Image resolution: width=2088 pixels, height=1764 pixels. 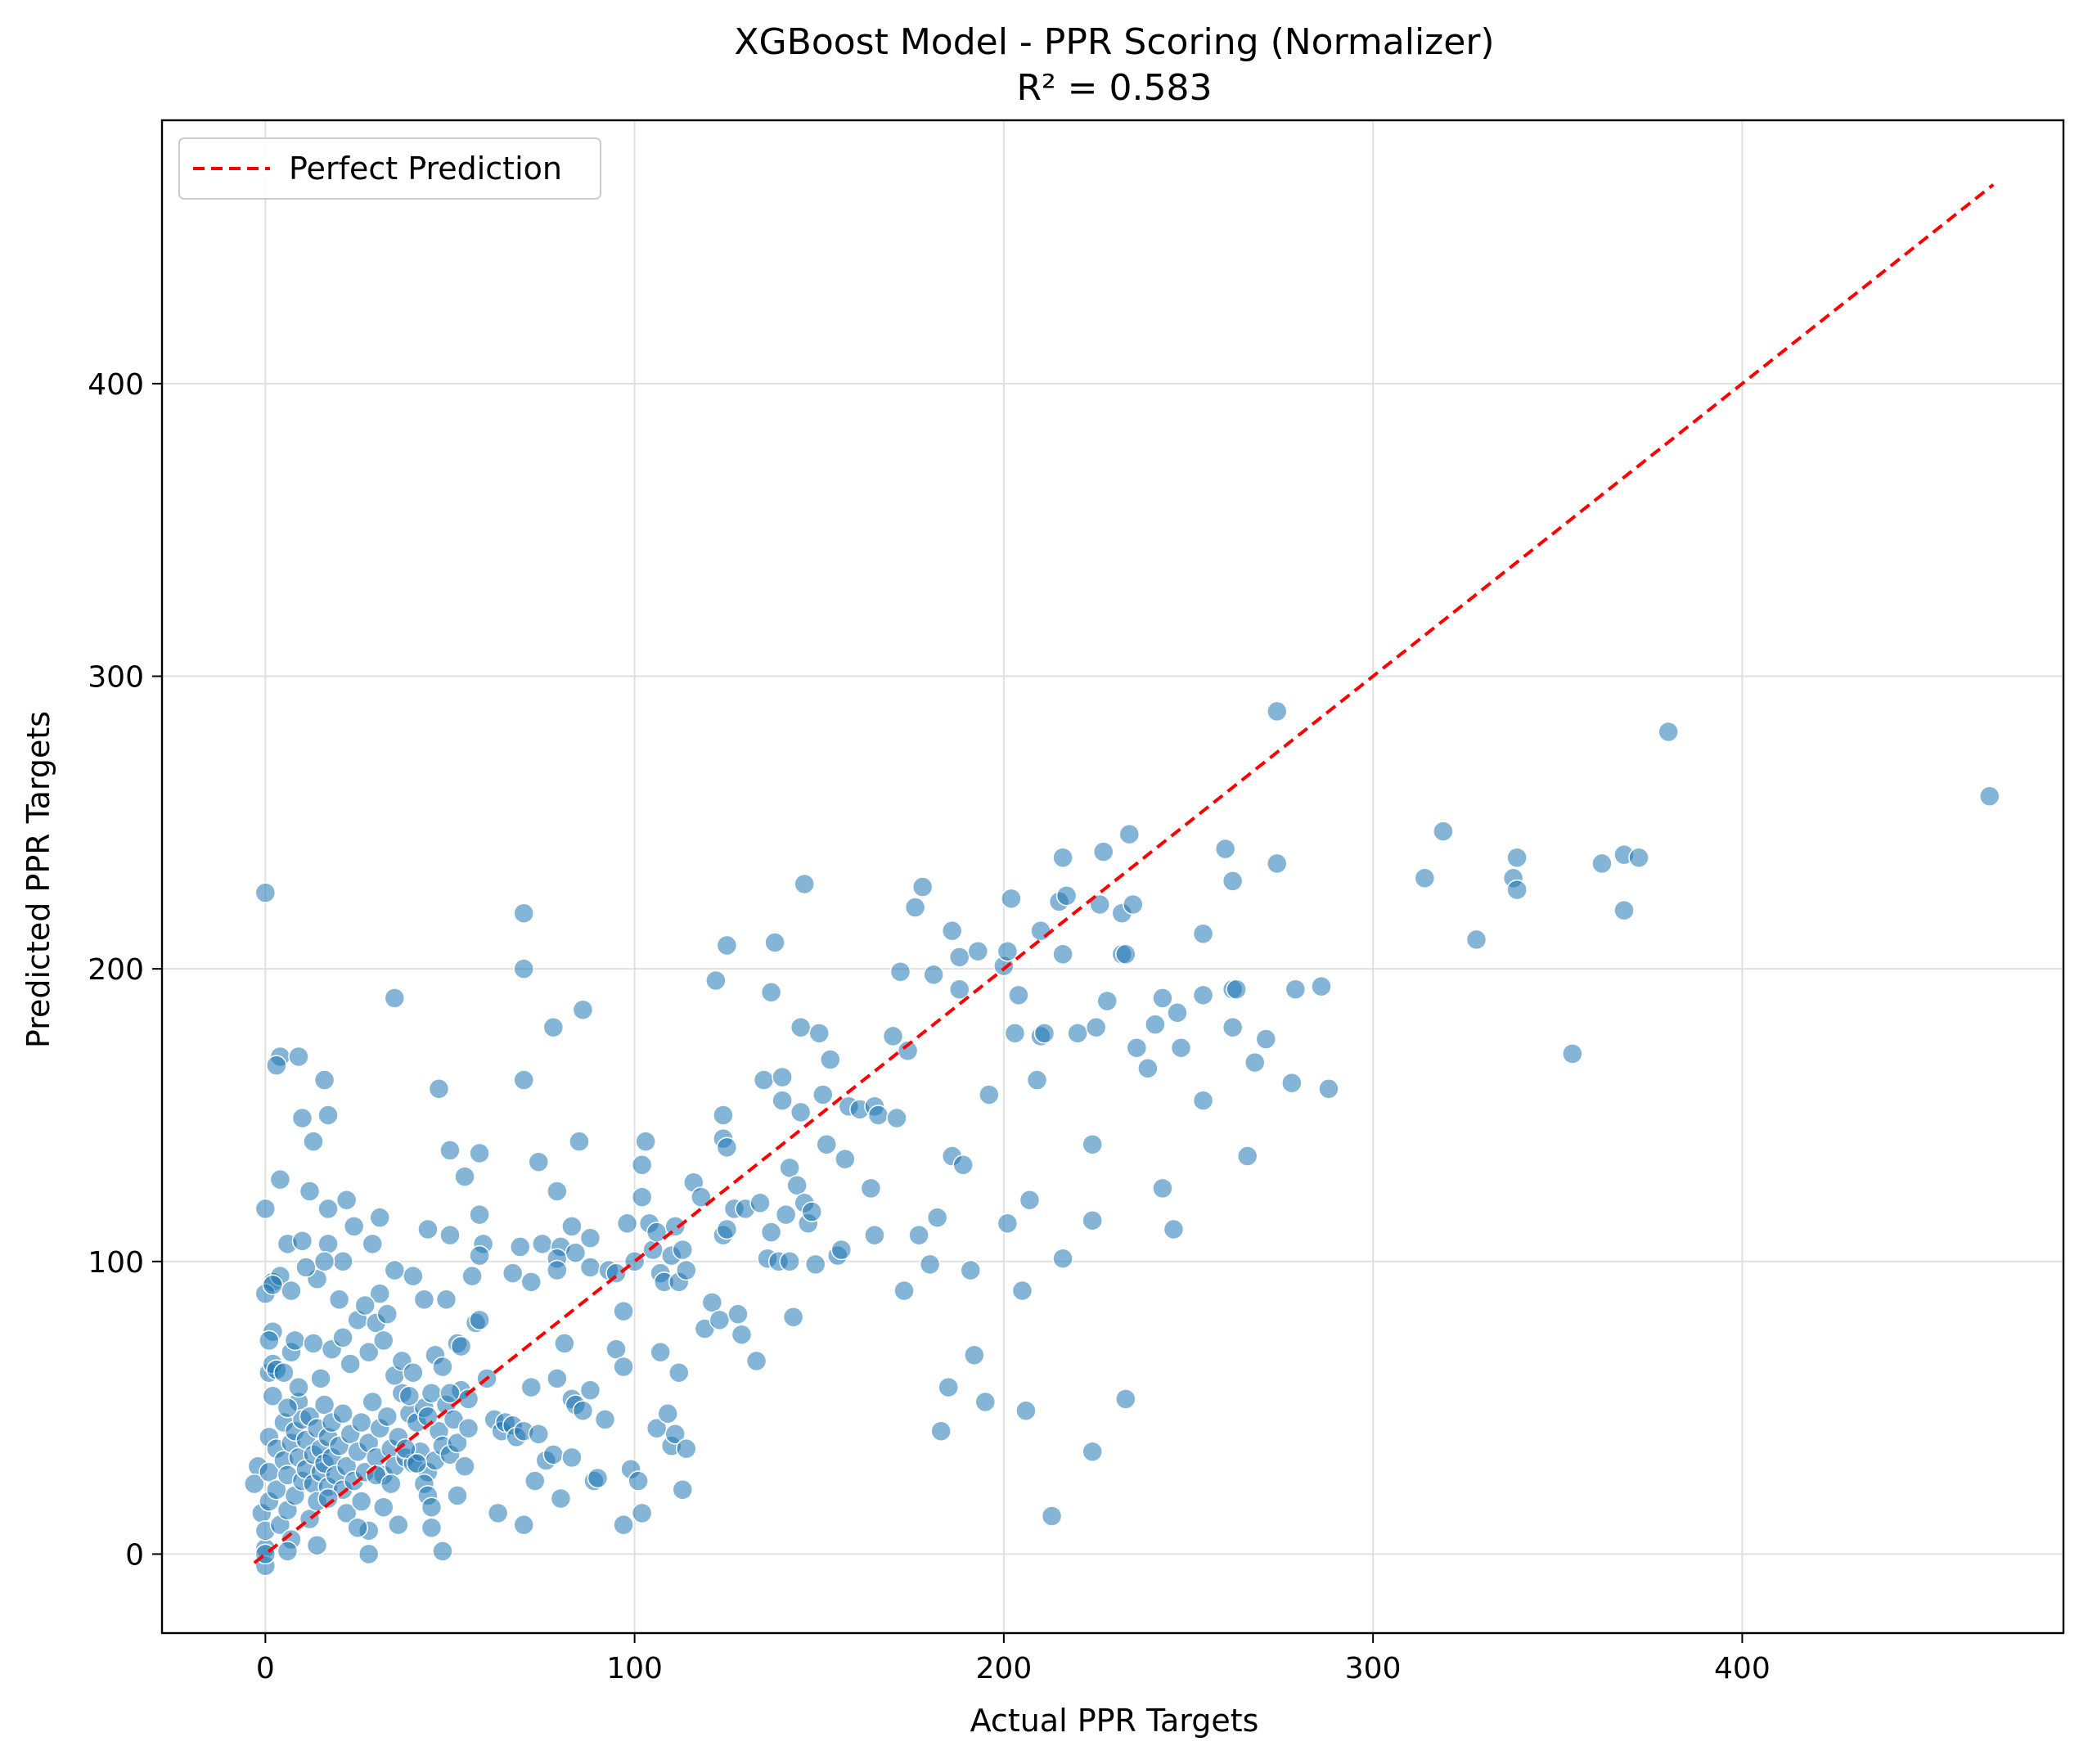 I want to click on y-tick-label: 400, so click(x=116, y=385).